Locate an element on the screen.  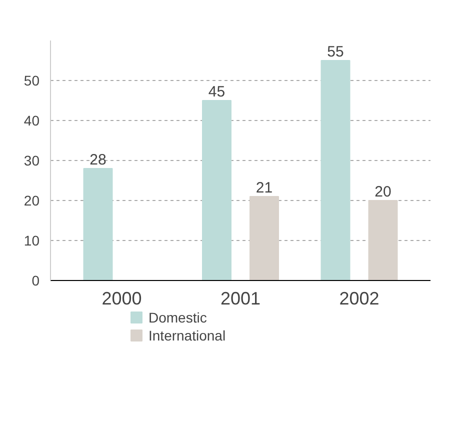
y-tick-label: 0 is located at coordinates (36, 280).